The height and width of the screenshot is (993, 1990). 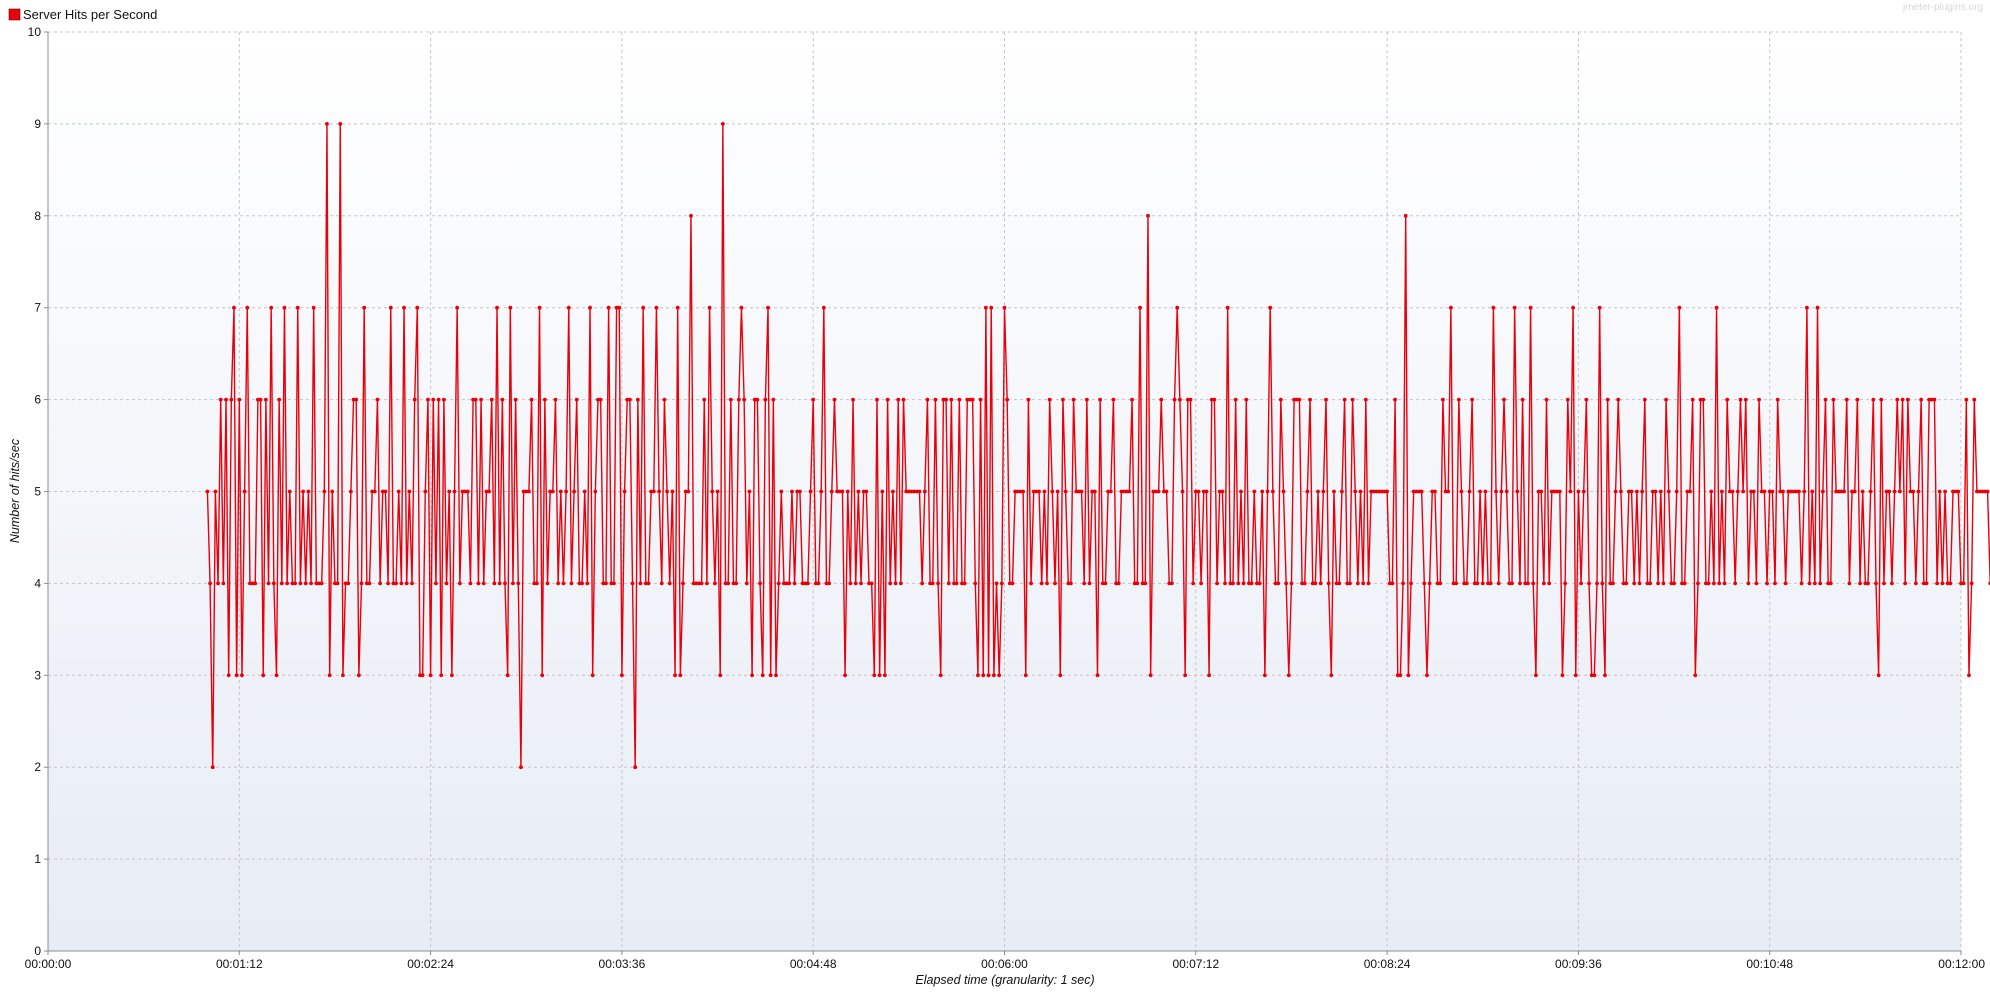 What do you see at coordinates (37, 767) in the screenshot?
I see `y-tick-label: 2` at bounding box center [37, 767].